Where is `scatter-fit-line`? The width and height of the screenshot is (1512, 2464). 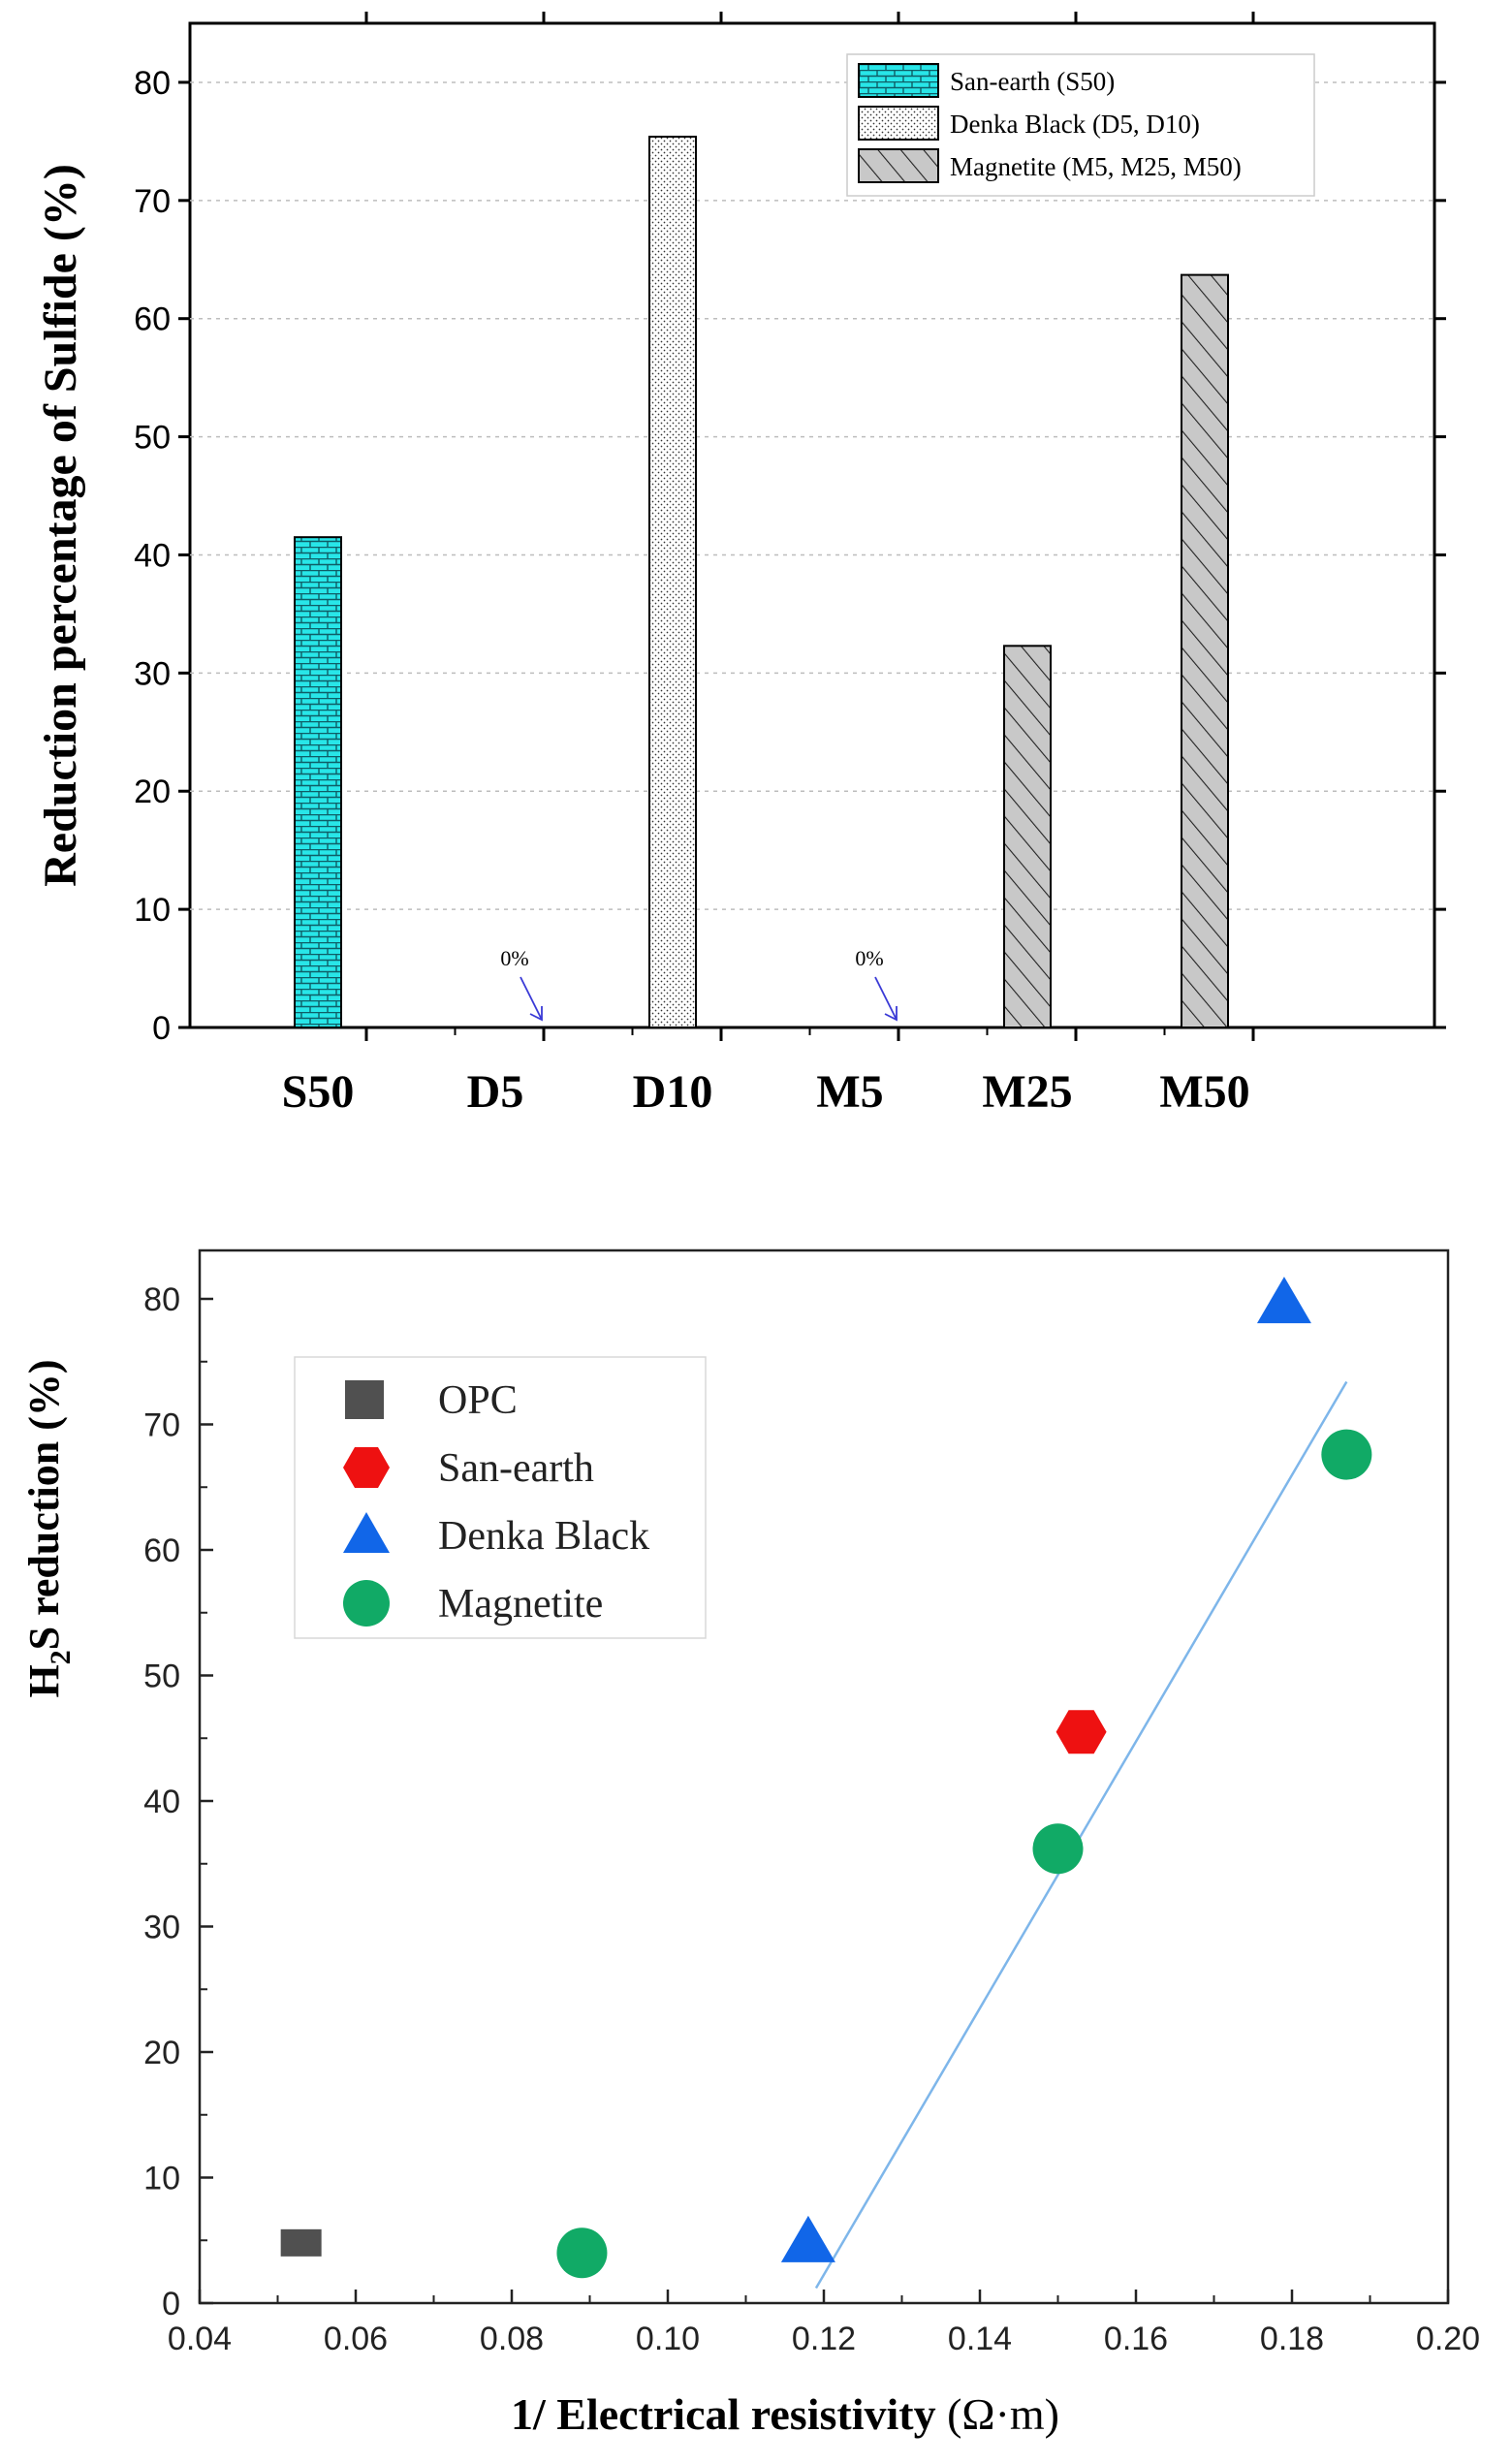 scatter-fit-line is located at coordinates (1081, 1835).